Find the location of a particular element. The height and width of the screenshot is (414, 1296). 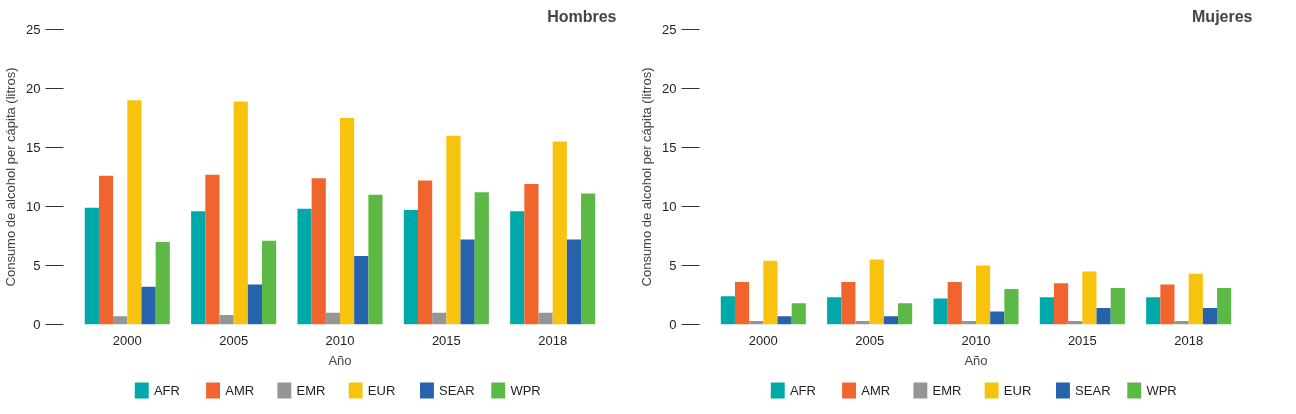

chart-title: Mujeres is located at coordinates (1222, 16).